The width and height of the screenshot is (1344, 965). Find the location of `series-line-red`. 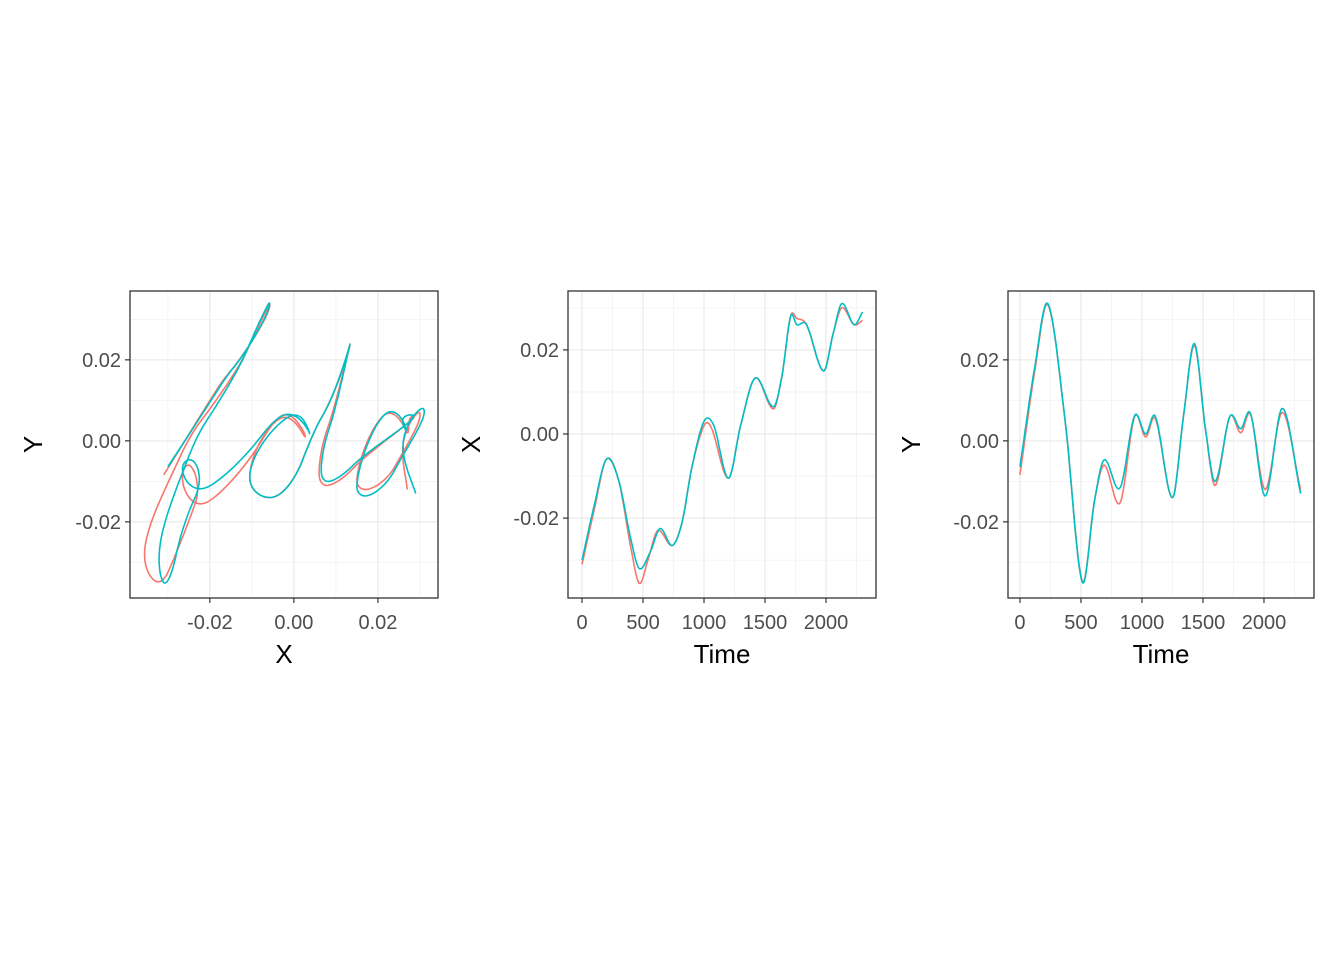

series-line-red is located at coordinates (282, 443).